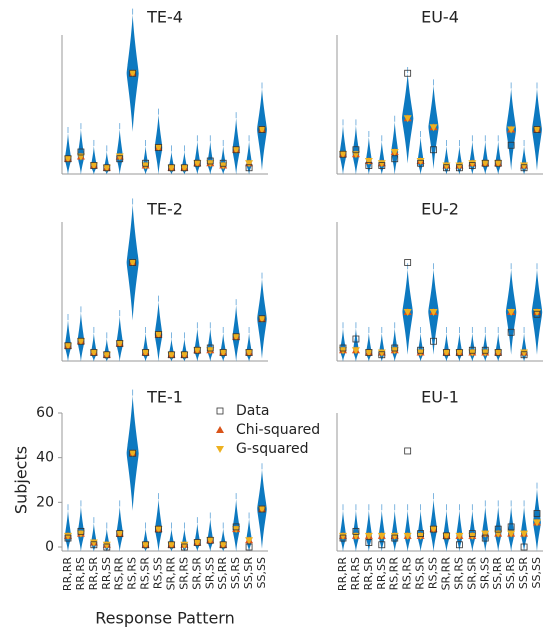  What do you see at coordinates (209, 573) in the screenshot?
I see `x-tick-label: SR,SS` at bounding box center [209, 573].